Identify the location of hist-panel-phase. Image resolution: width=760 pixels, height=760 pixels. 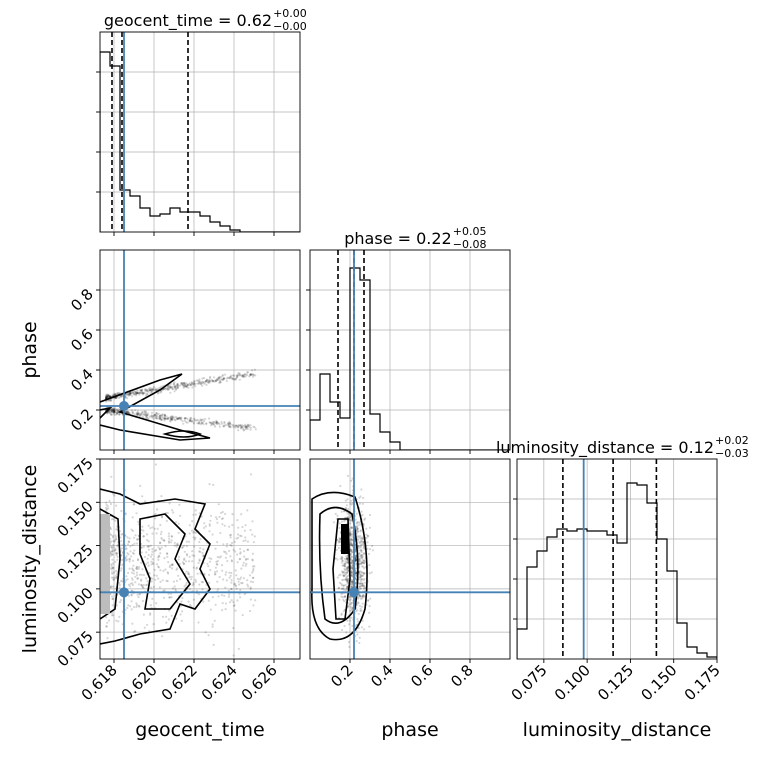
(410, 350).